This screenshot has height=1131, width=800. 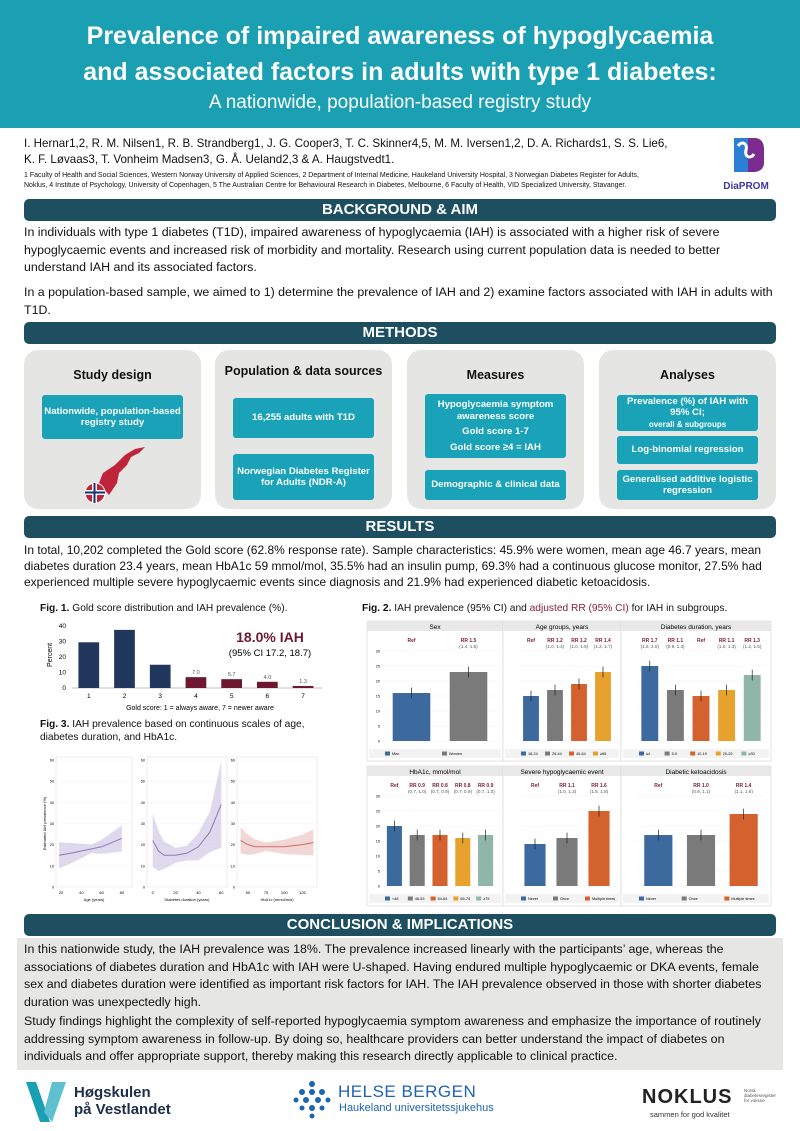 I want to click on card-title: Population & data sources, so click(x=303, y=371).